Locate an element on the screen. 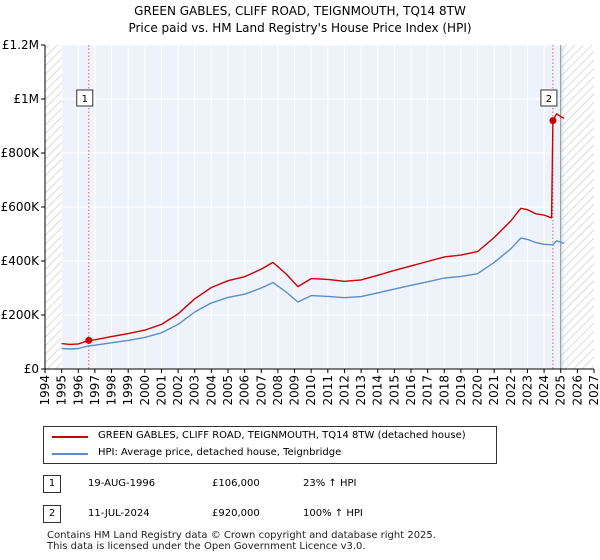 The image size is (600, 560). x-tick-label: 2001 is located at coordinates (161, 390).